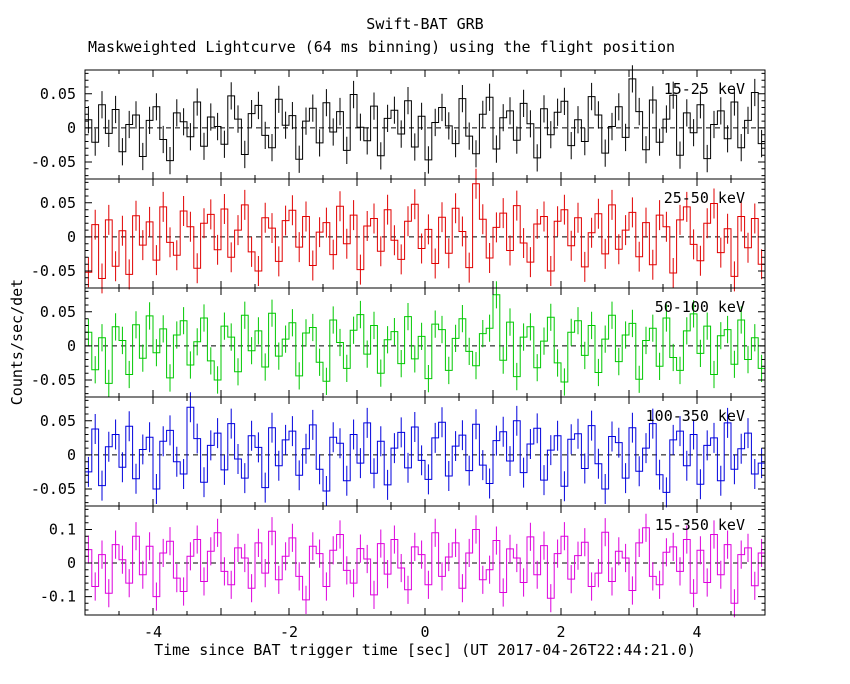 The height and width of the screenshot is (684, 850). Describe the element at coordinates (289, 632) in the screenshot. I see `x-tick-label: -2` at that location.